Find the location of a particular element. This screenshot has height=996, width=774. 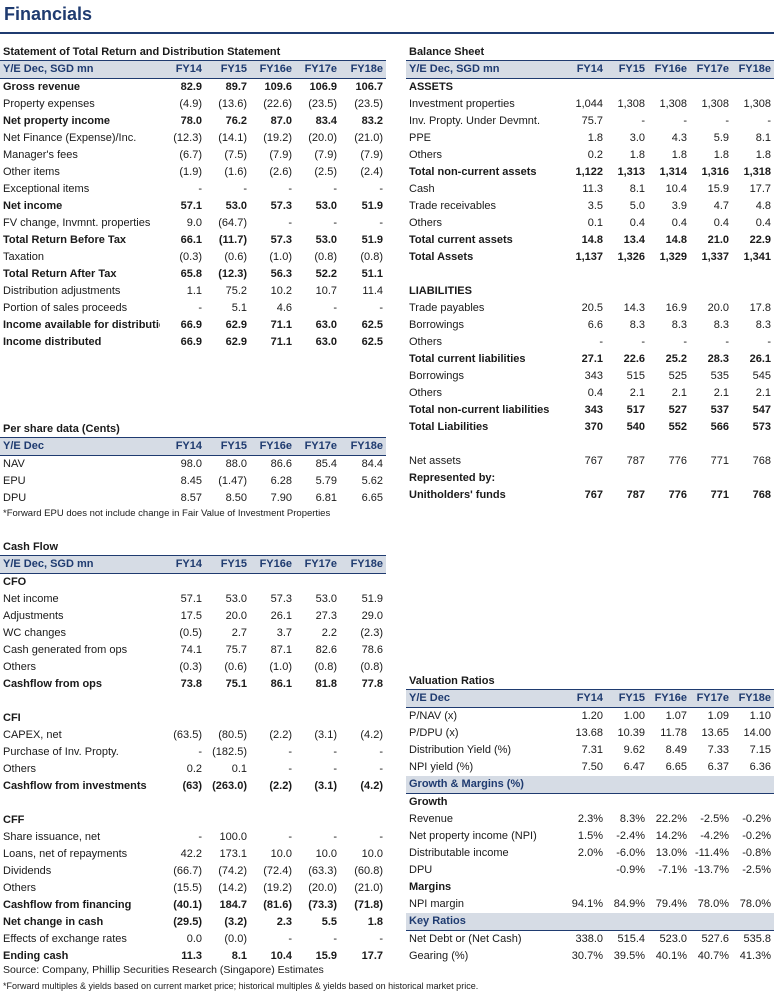

row-value: (4.2) is located at coordinates (371, 786).